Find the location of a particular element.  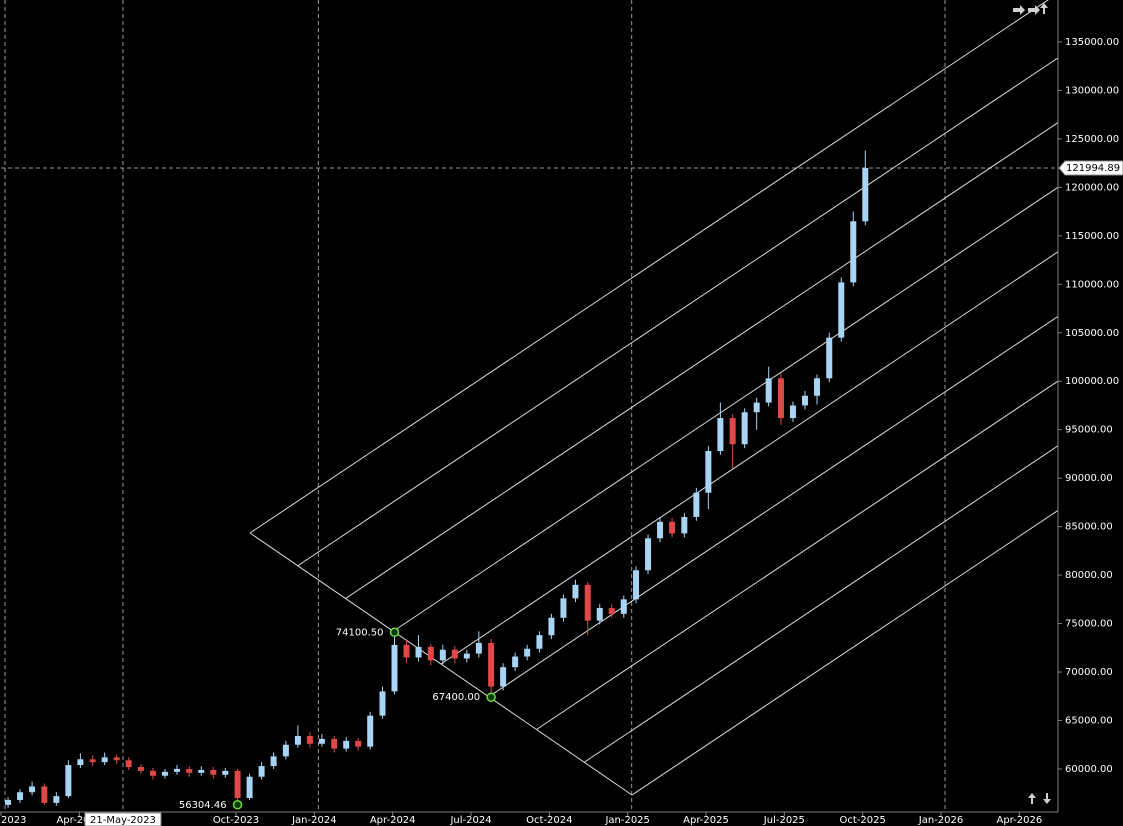

crosshair-price-box is located at coordinates (1090, 168).